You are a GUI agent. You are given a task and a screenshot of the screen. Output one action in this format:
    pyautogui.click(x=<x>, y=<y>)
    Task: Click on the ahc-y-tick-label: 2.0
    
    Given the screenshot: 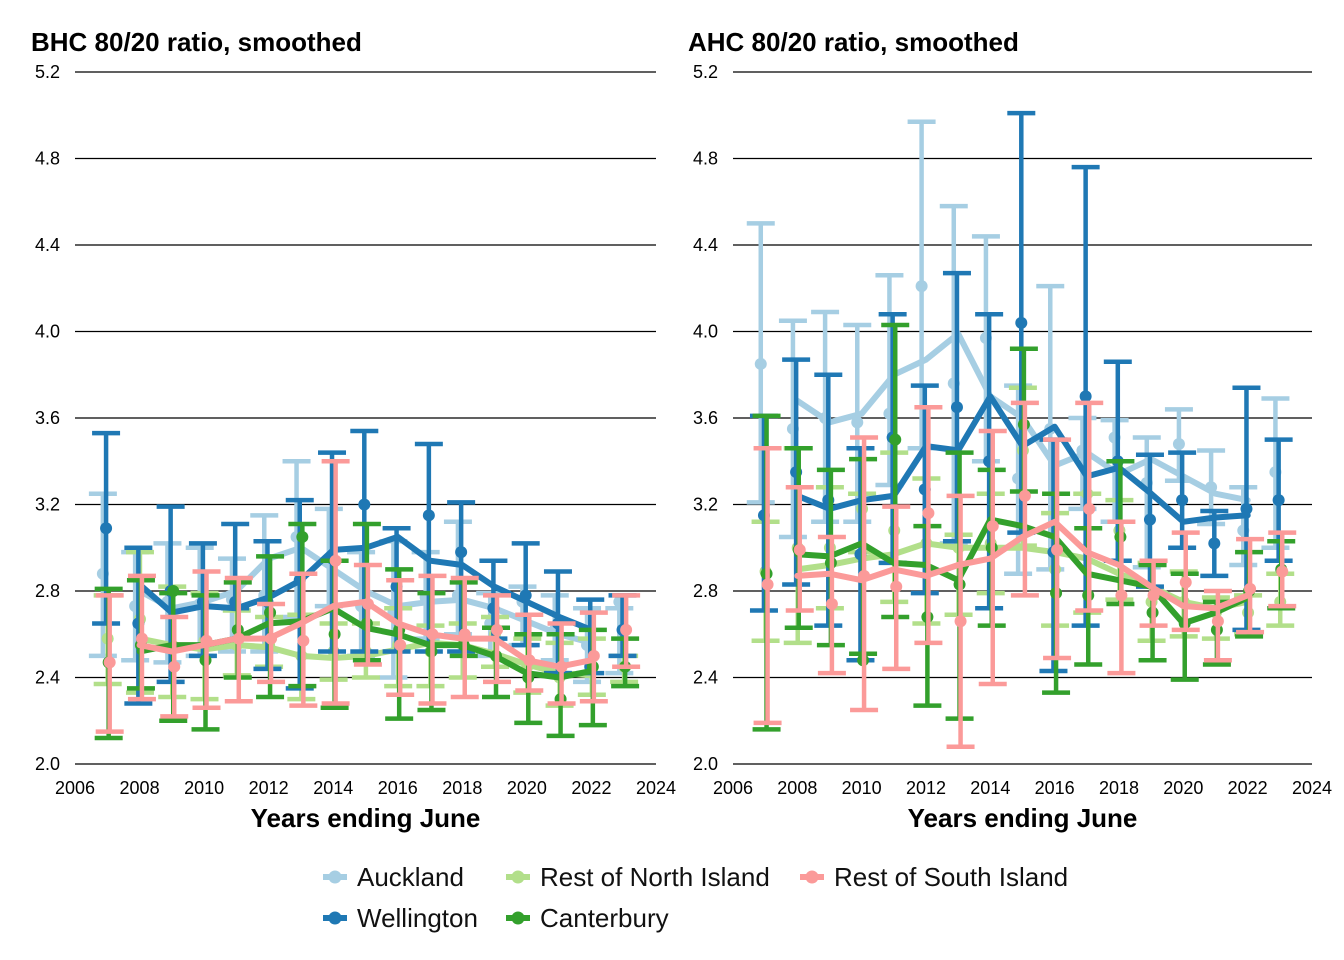 What is the action you would take?
    pyautogui.click(x=705, y=764)
    